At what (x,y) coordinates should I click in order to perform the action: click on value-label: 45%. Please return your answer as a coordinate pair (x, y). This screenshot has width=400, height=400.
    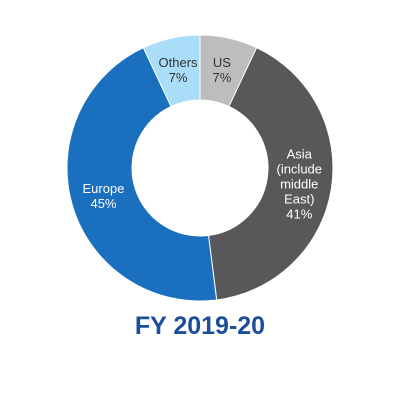
    Looking at the image, I should click on (103, 204).